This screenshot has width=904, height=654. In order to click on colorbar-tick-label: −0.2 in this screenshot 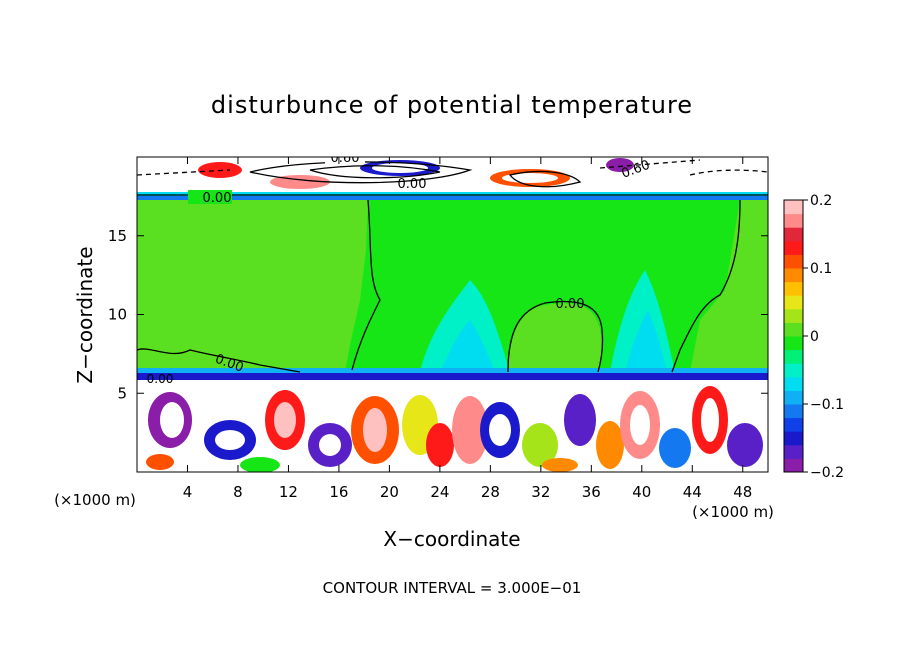, I will do `click(827, 473)`.